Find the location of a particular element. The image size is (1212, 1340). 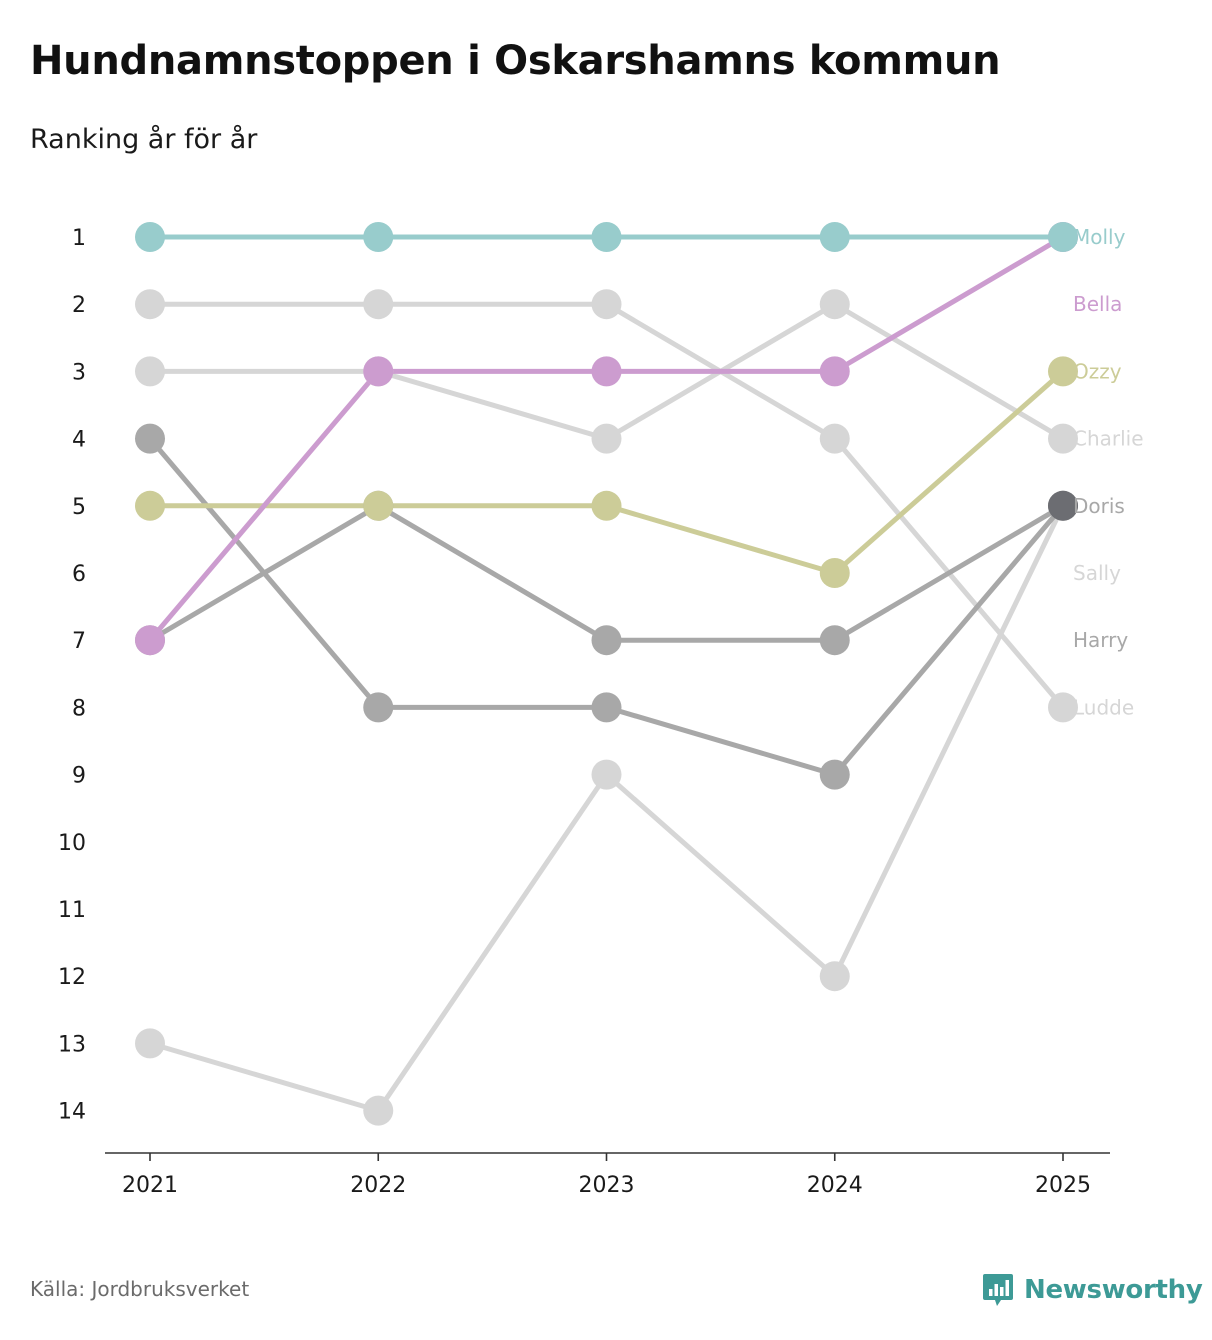

brand-name: Newsworthy is located at coordinates (1113, 1290).